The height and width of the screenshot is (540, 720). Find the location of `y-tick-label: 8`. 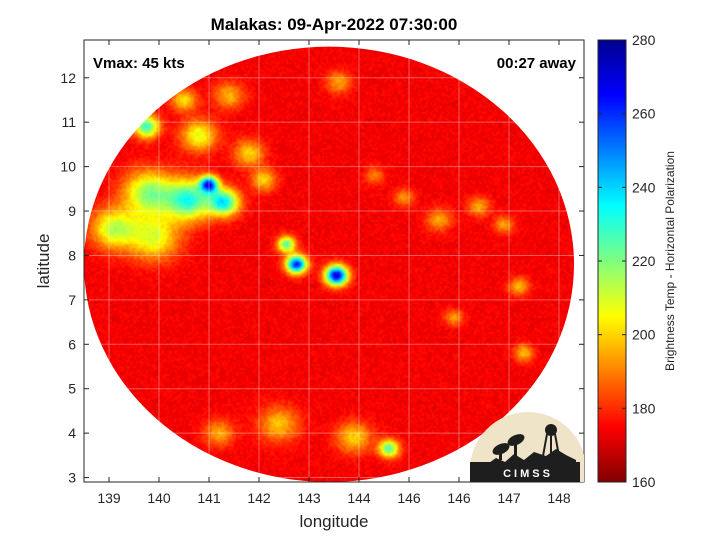

y-tick-label: 8 is located at coordinates (72, 255).